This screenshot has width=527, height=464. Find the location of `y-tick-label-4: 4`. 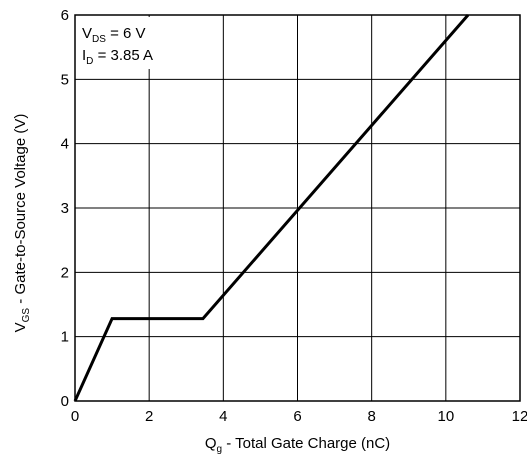

y-tick-label-4: 4 is located at coordinates (65, 144).